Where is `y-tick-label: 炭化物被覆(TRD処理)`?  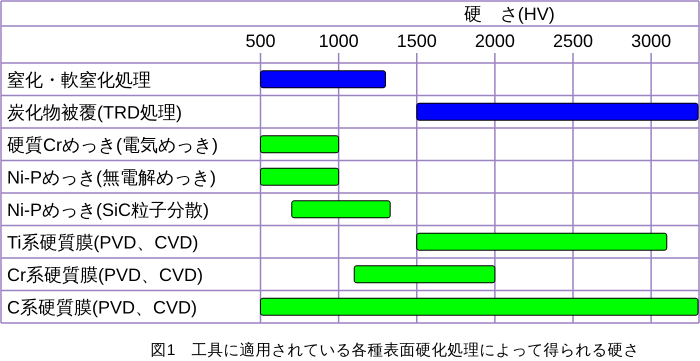
y-tick-label: 炭化物被覆(TRD処理) is located at coordinates (94, 112).